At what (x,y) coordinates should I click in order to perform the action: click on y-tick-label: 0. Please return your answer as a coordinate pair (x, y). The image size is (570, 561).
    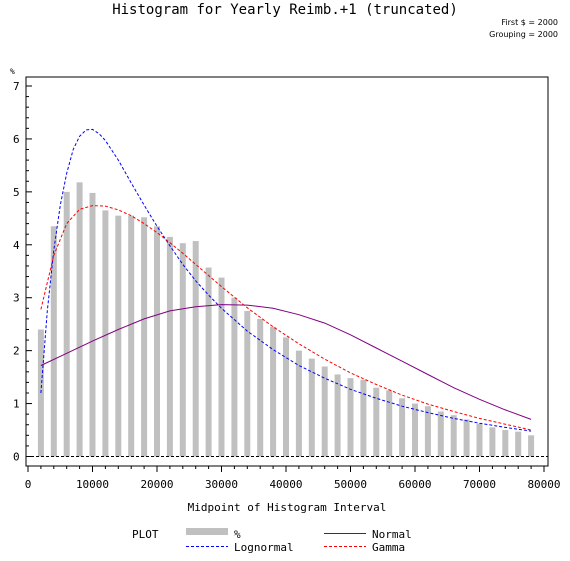
    Looking at the image, I should click on (16, 457).